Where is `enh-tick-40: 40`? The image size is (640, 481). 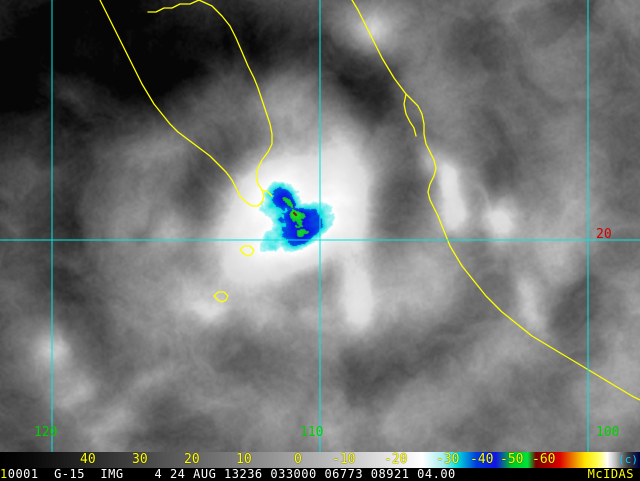
enh-tick-40: 40 is located at coordinates (88, 459).